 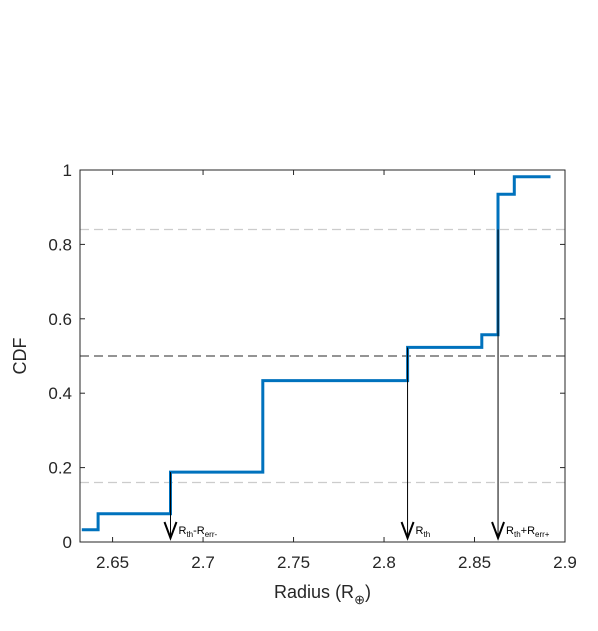 What do you see at coordinates (67, 542) in the screenshot?
I see `y-tick-label-0: 0` at bounding box center [67, 542].